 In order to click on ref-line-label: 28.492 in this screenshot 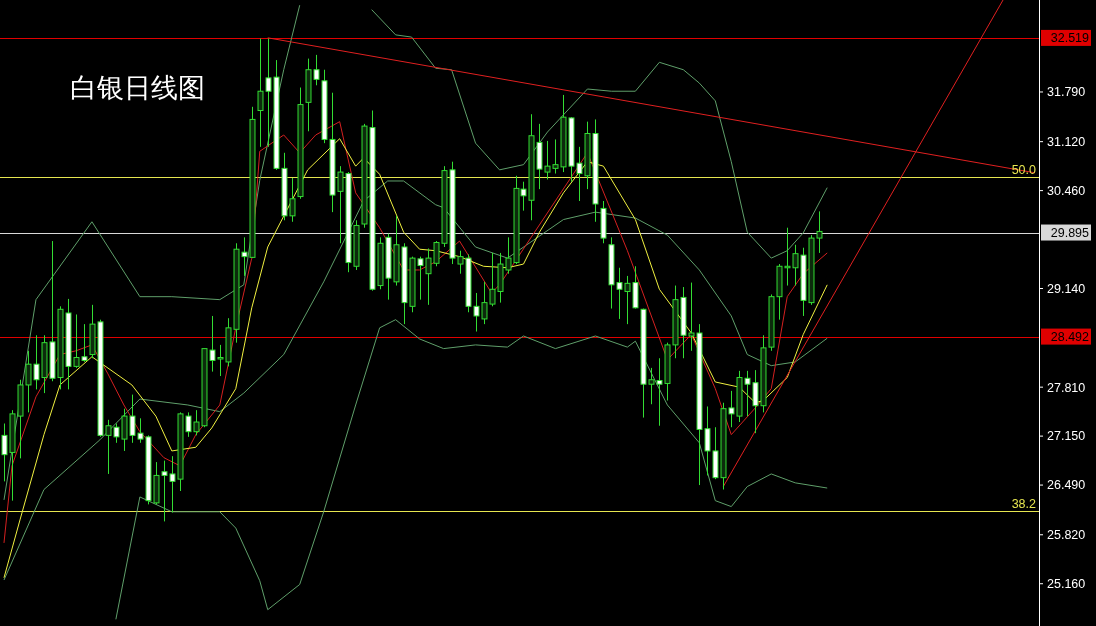, I will do `click(1070, 336)`.